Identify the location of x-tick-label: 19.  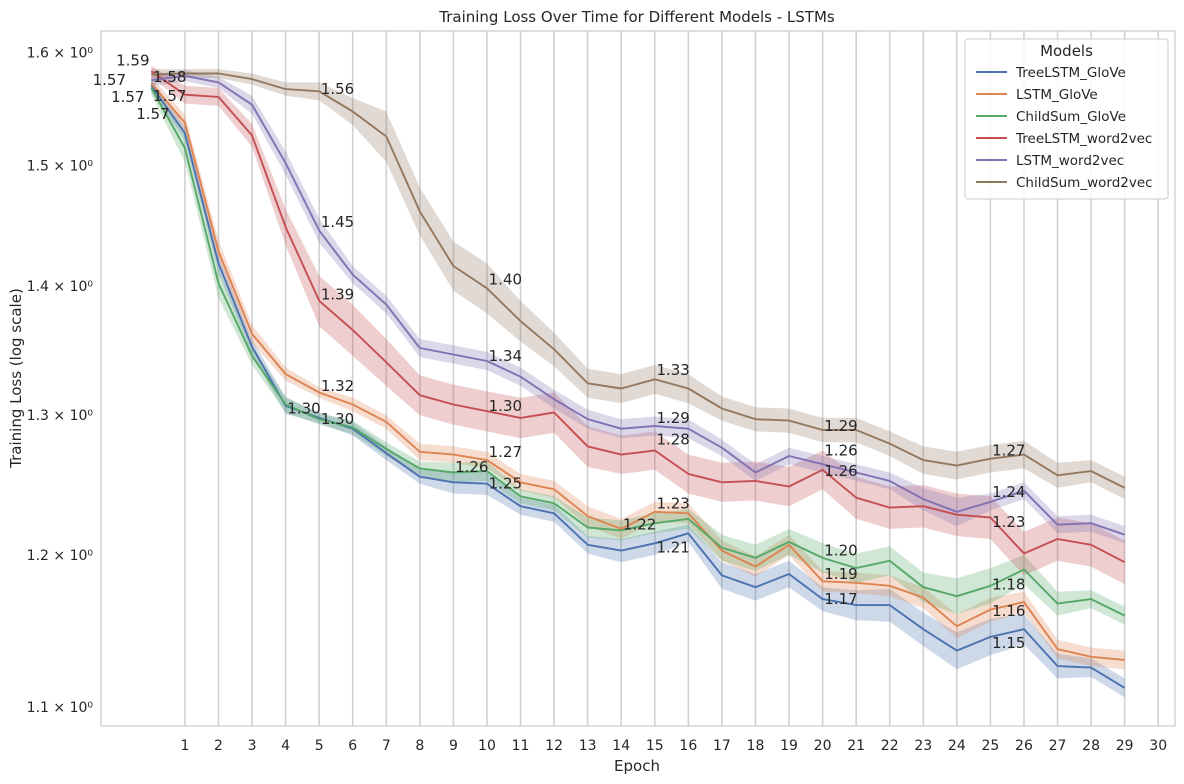
(789, 746).